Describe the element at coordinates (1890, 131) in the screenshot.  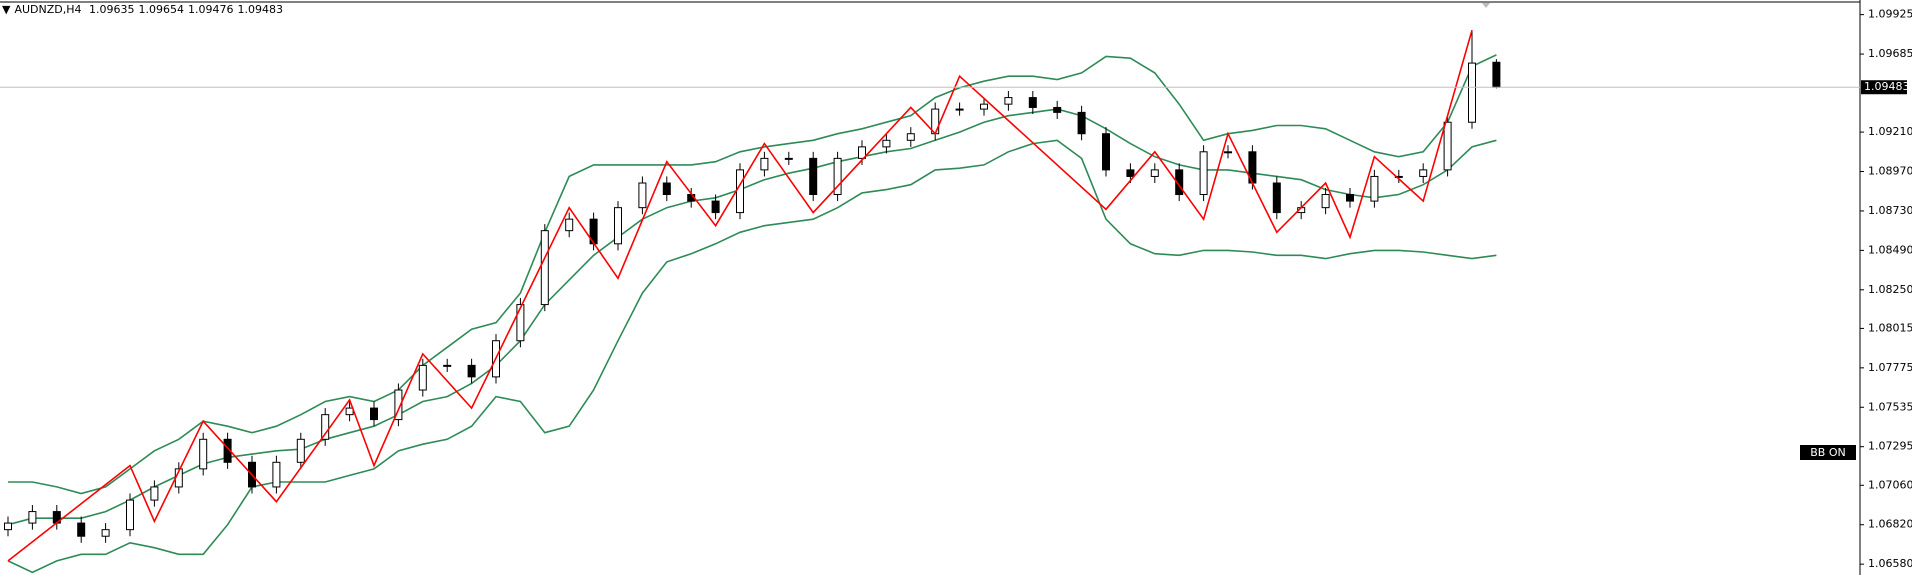
I see `y-tick-label: 1.09210` at that location.